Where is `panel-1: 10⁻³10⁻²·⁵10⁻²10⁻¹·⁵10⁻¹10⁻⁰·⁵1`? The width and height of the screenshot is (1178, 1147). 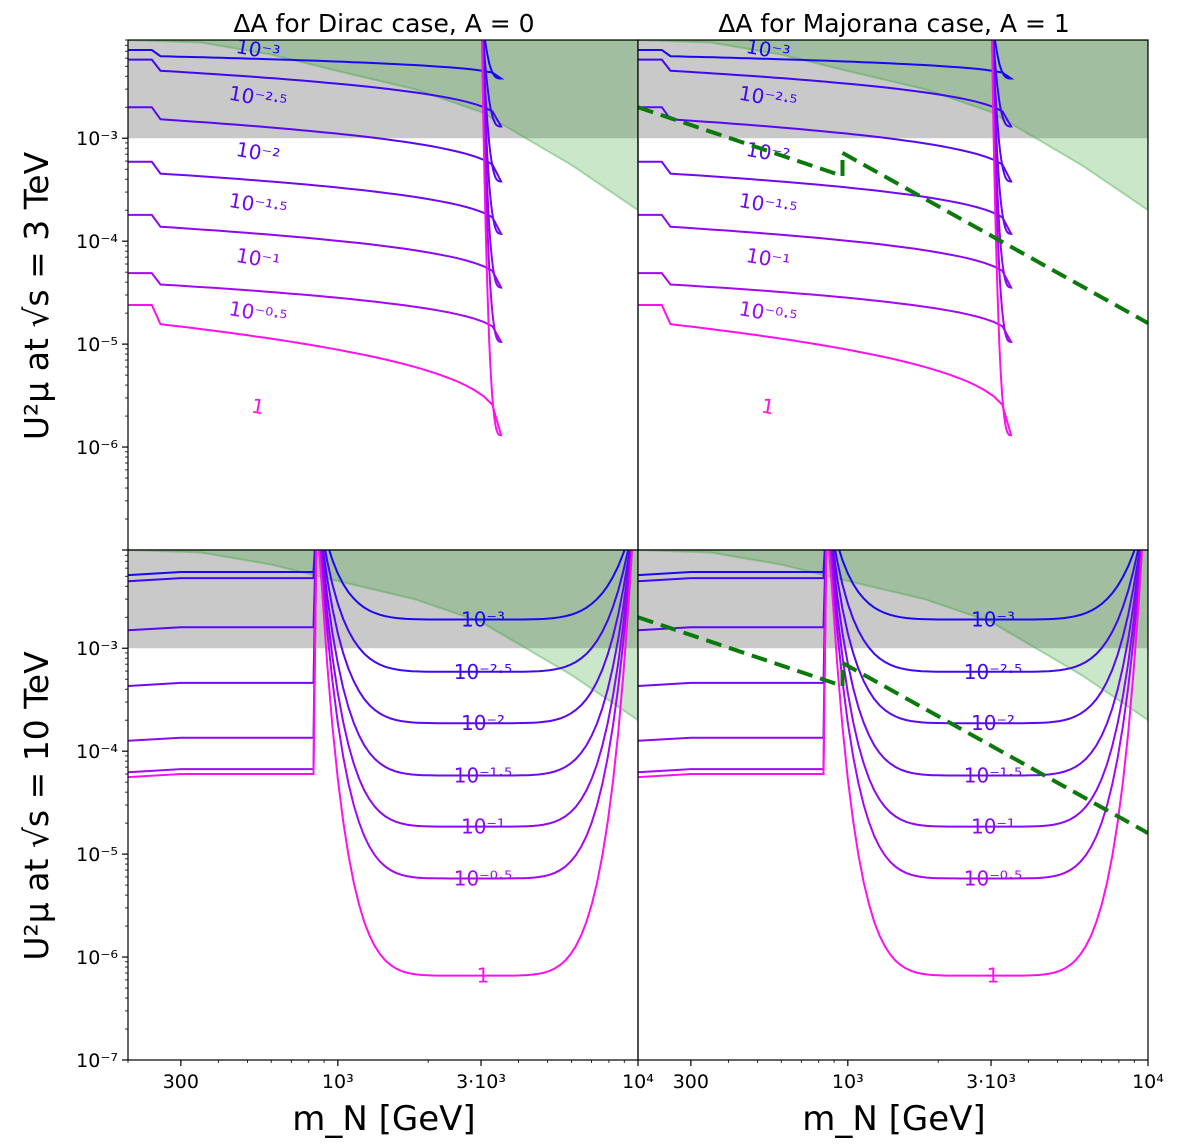 panel-1: 10⁻³10⁻²·⁵10⁻²10⁻¹·⁵10⁻¹10⁻⁰·⁵1 is located at coordinates (893, 238).